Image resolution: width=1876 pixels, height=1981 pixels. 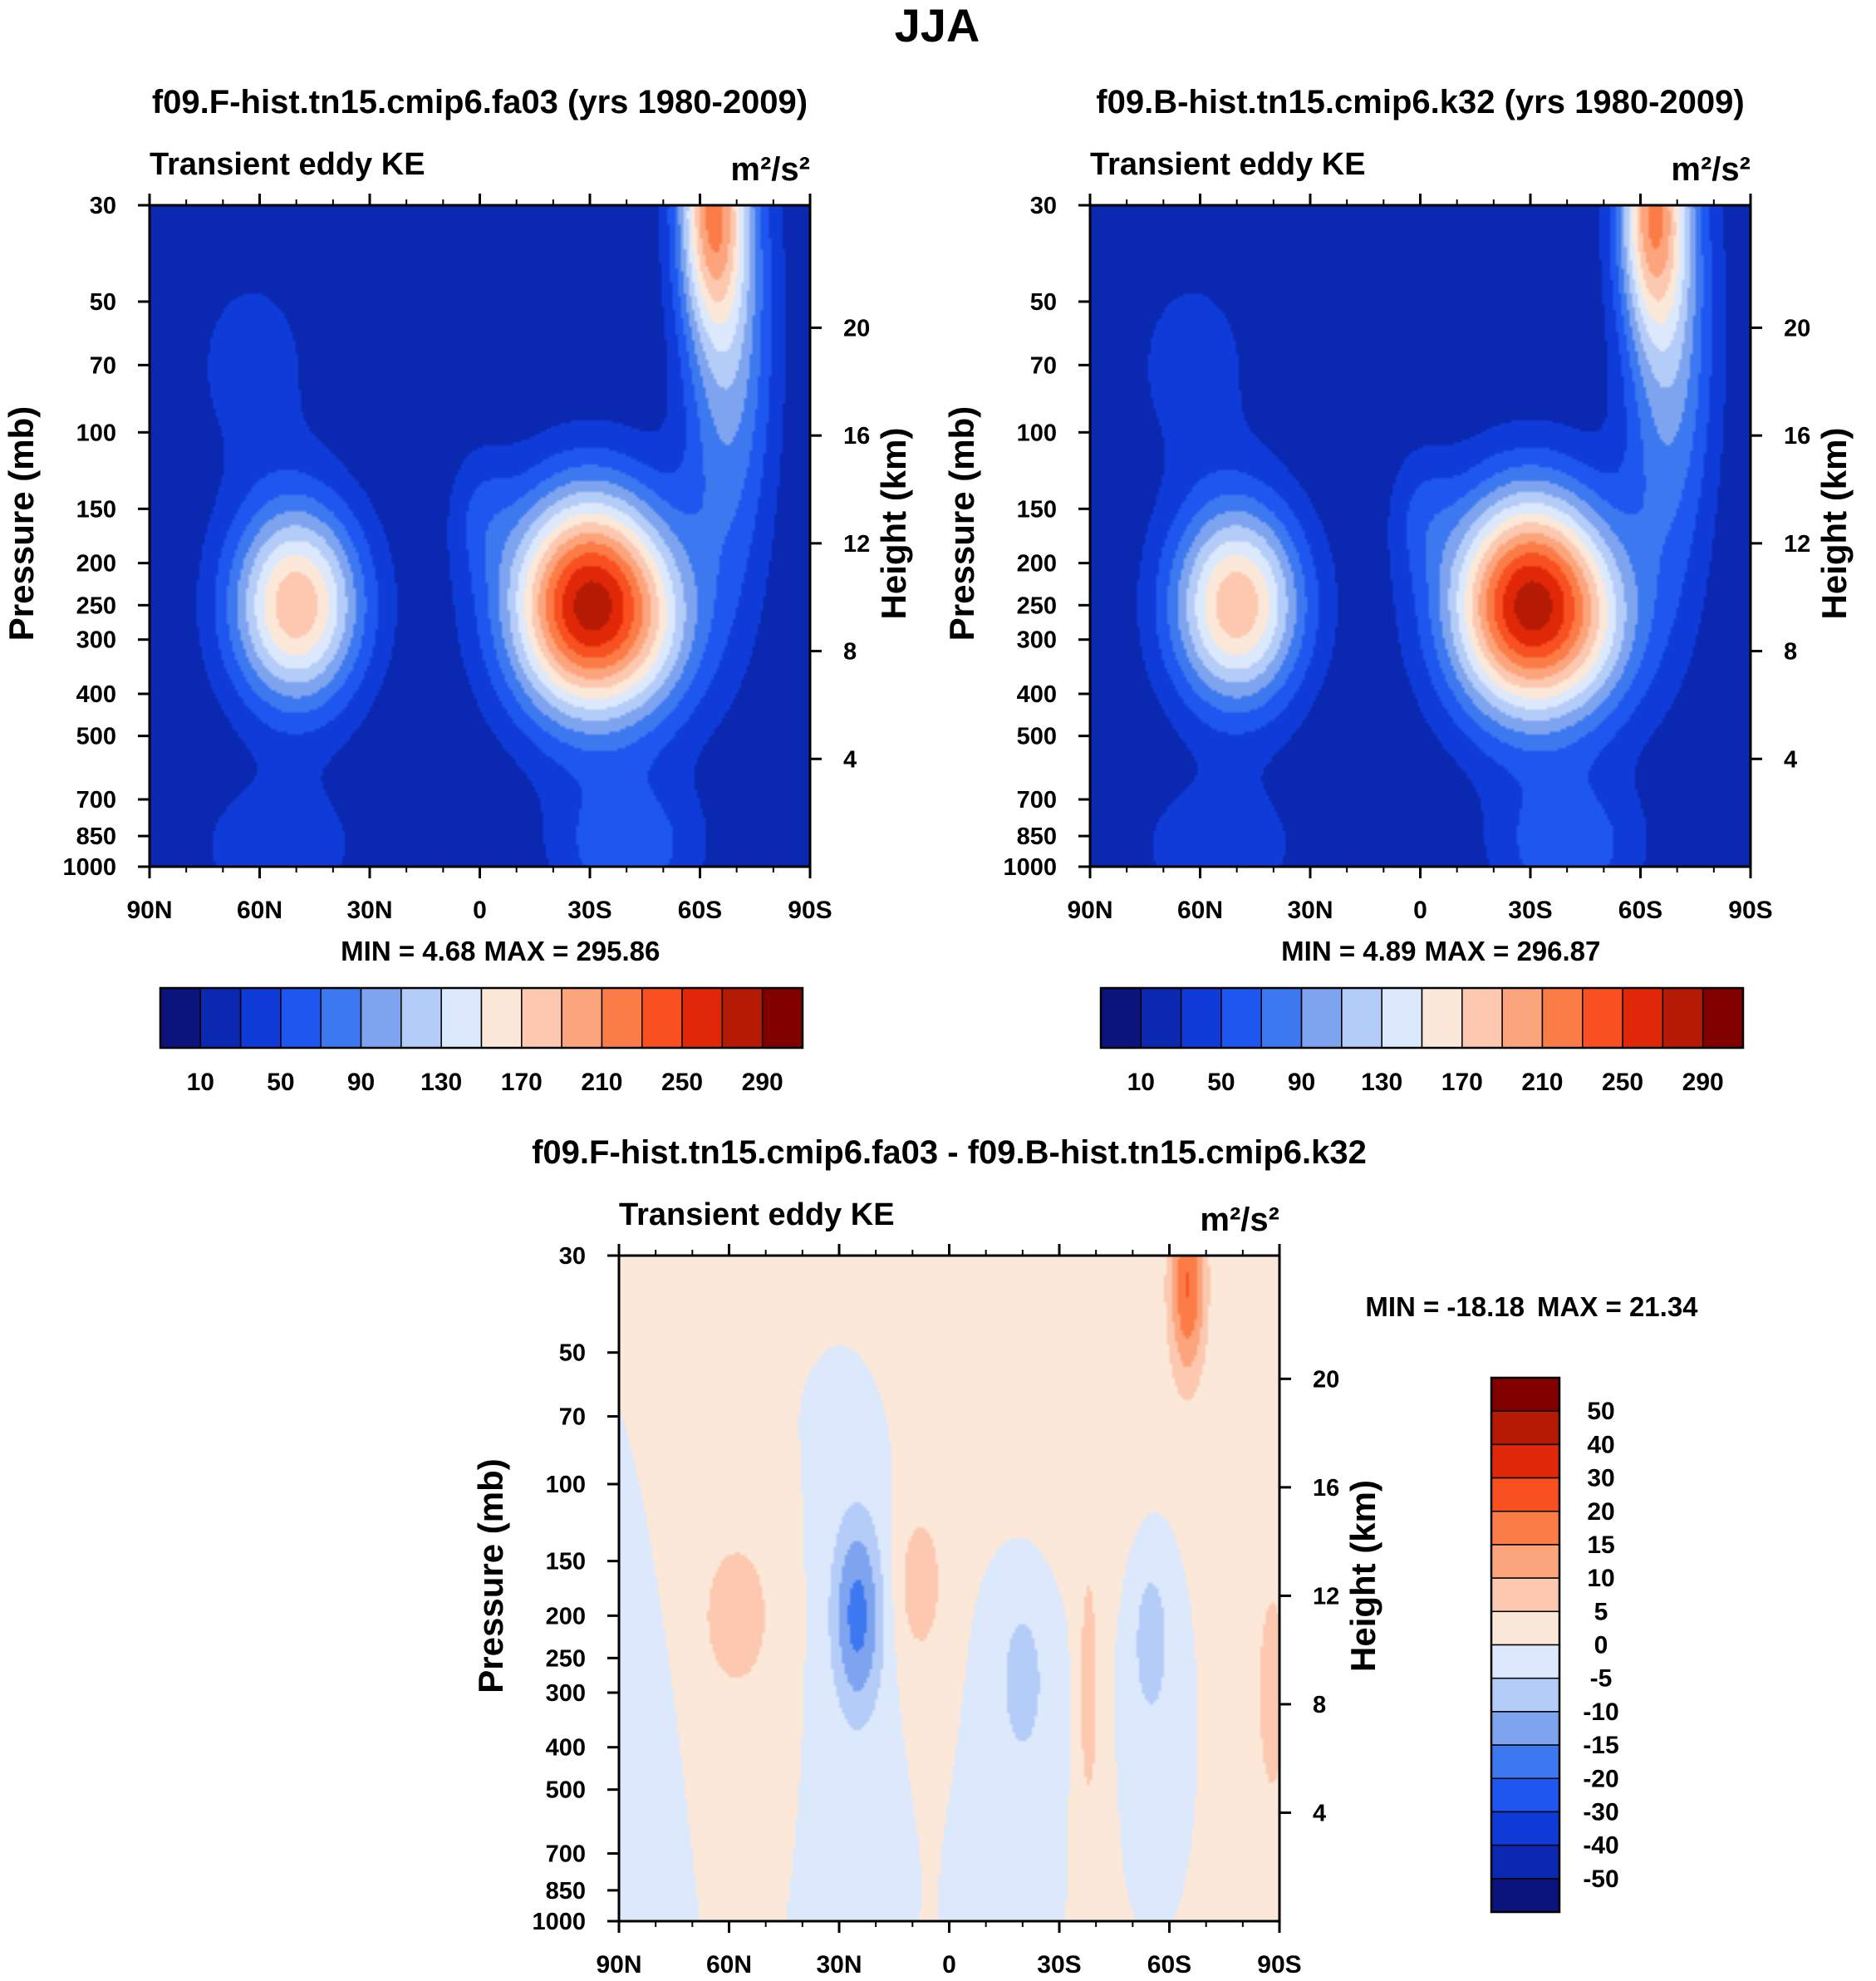 What do you see at coordinates (259, 911) in the screenshot?
I see `x-tick-label: 60N` at bounding box center [259, 911].